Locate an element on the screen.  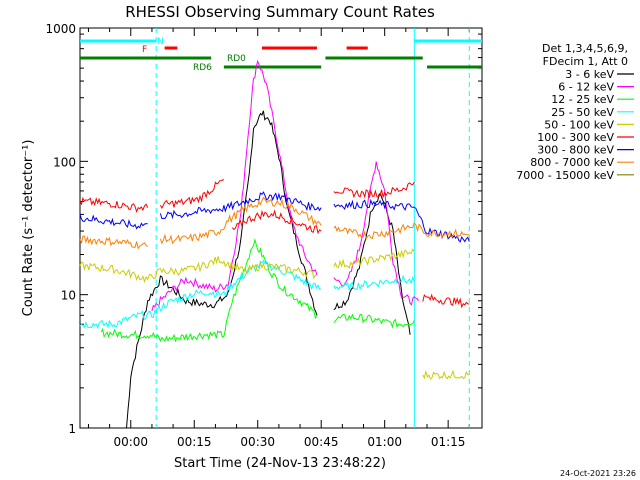
annotation-rd0: RD0 is located at coordinates (236, 59).